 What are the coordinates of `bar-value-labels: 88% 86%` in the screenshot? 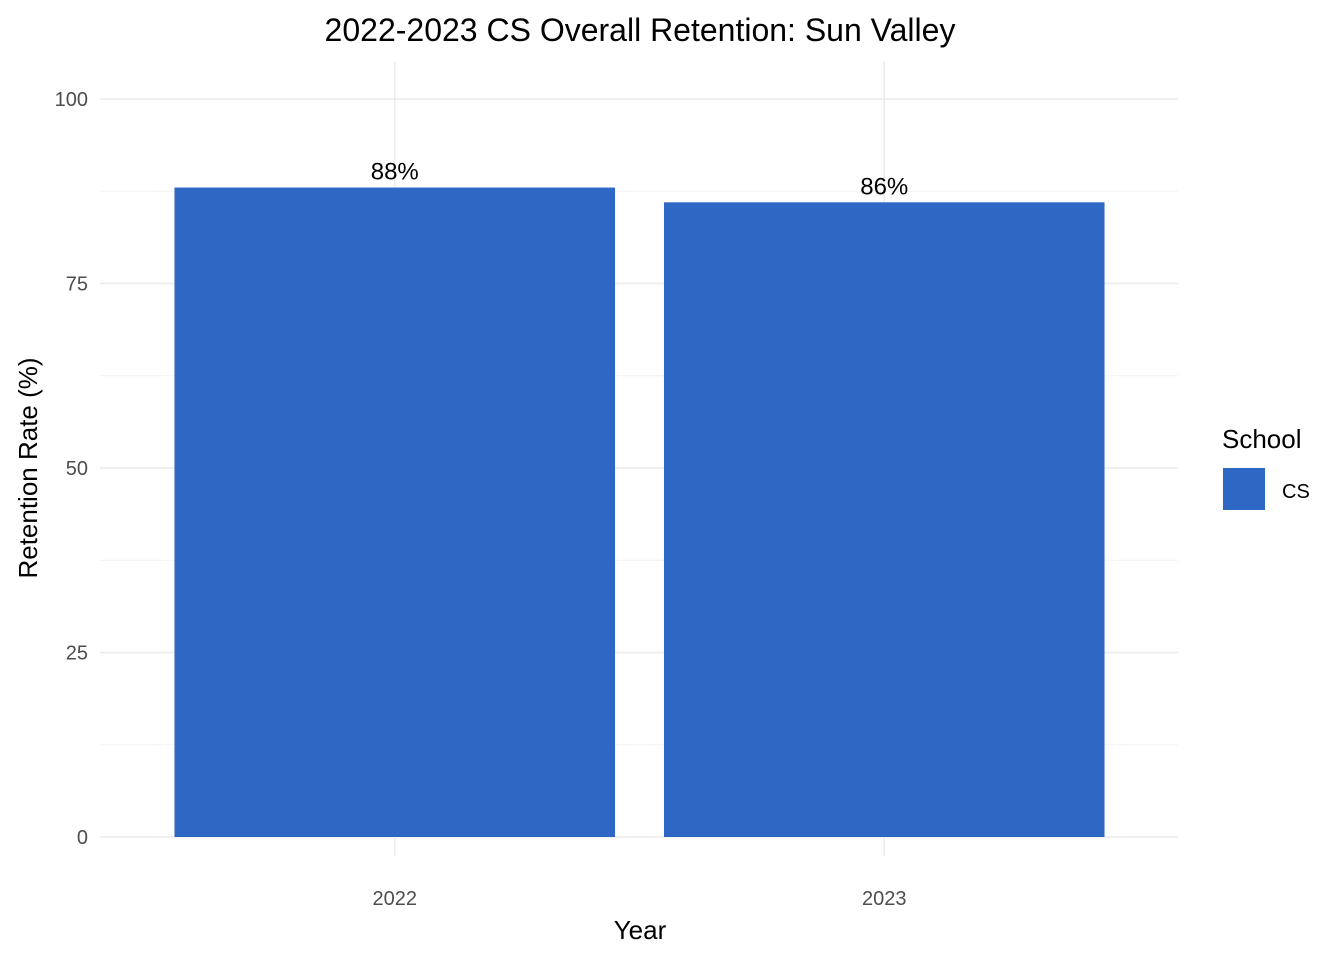 It's located at (640, 180).